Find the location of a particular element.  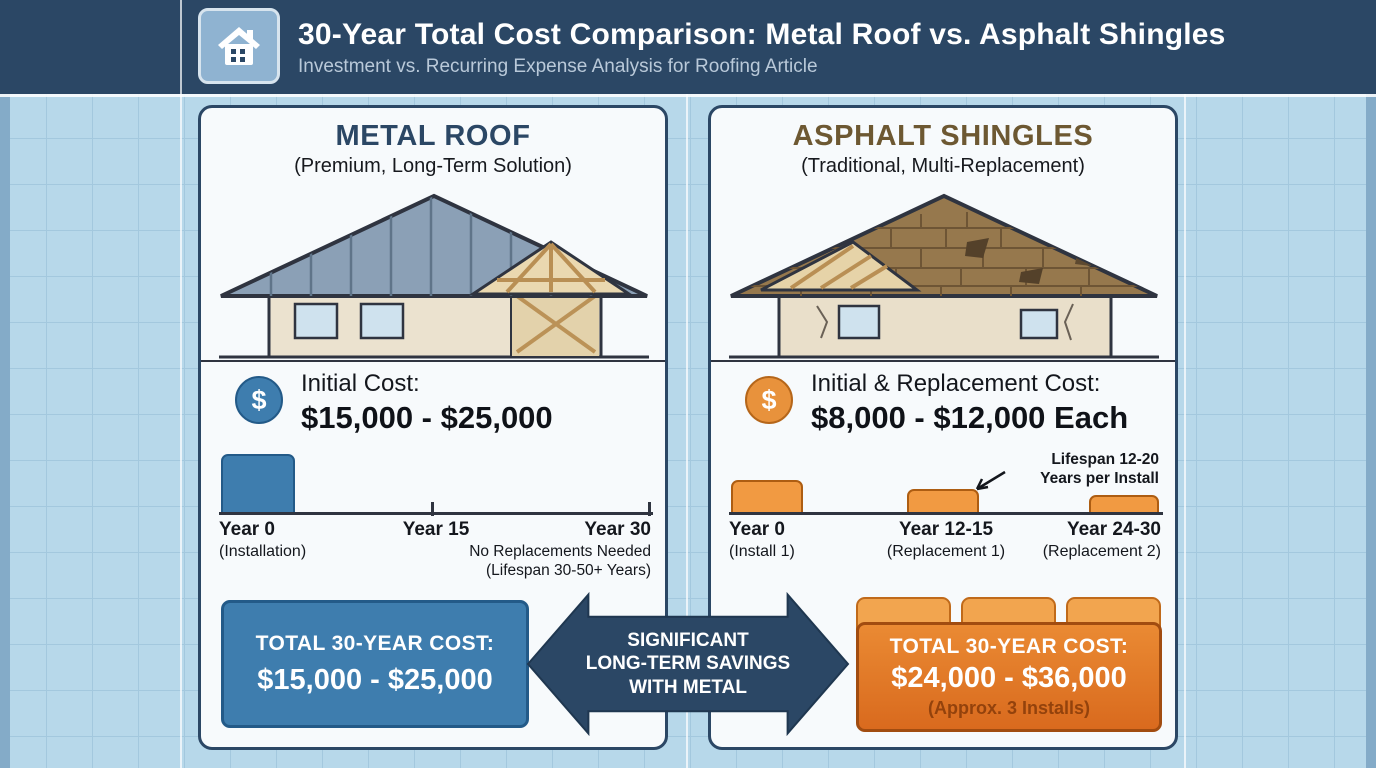

savings-line1: SIGNIFICANT is located at coordinates (688, 641).